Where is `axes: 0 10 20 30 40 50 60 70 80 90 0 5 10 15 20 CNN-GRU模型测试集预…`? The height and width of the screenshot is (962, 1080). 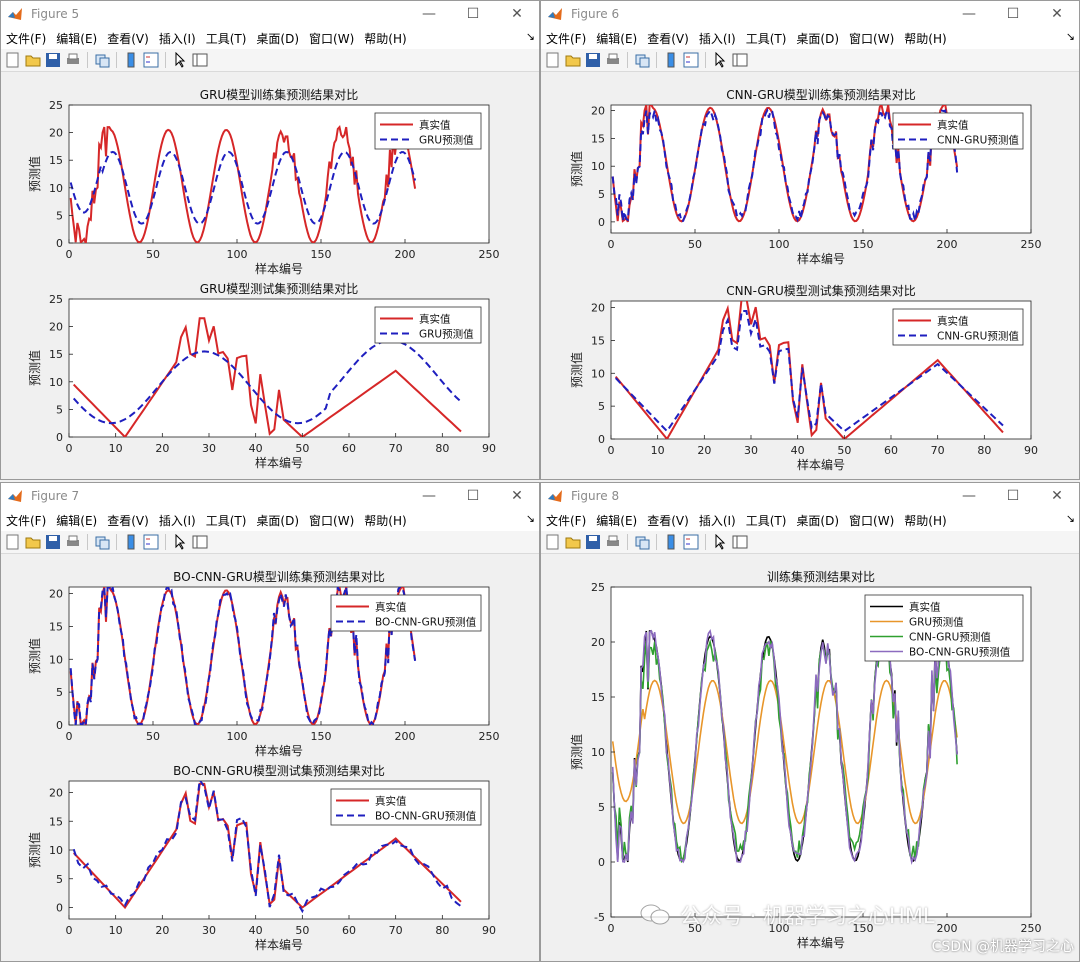 axes: 0 10 20 30 40 50 60 70 80 90 0 5 10 15 20 CNN-GRU模型测试集预… is located at coordinates (803, 377).